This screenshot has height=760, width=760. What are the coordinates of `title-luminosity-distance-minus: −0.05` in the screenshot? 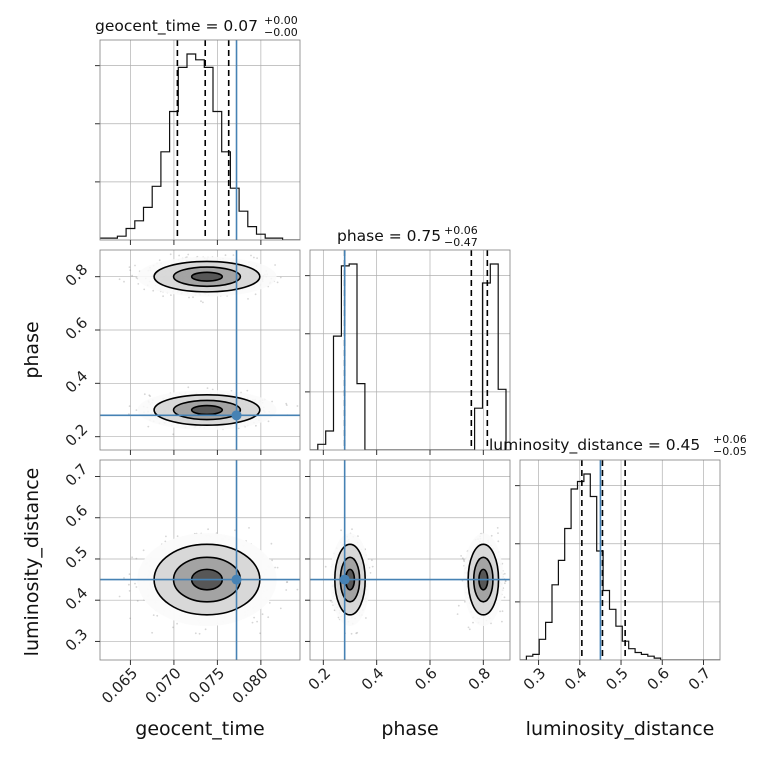 It's located at (730, 451).